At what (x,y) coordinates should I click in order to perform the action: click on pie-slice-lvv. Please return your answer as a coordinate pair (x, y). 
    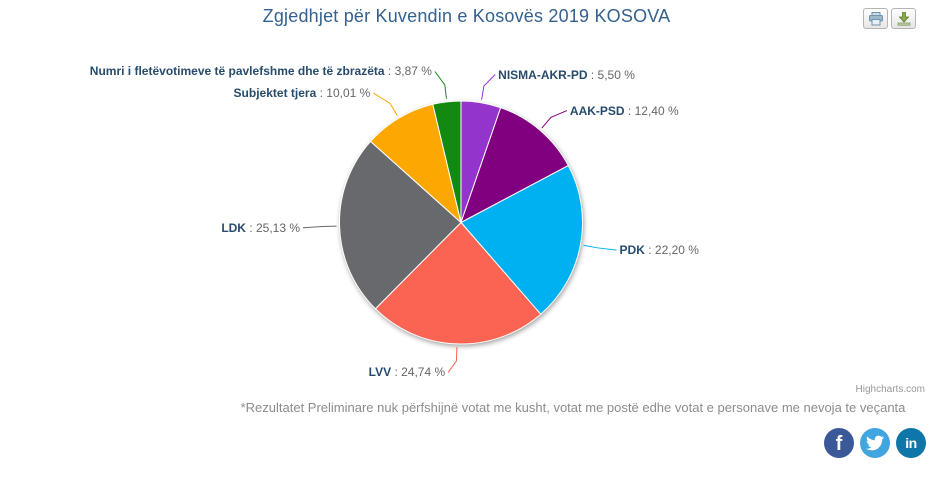
    Looking at the image, I should click on (458, 283).